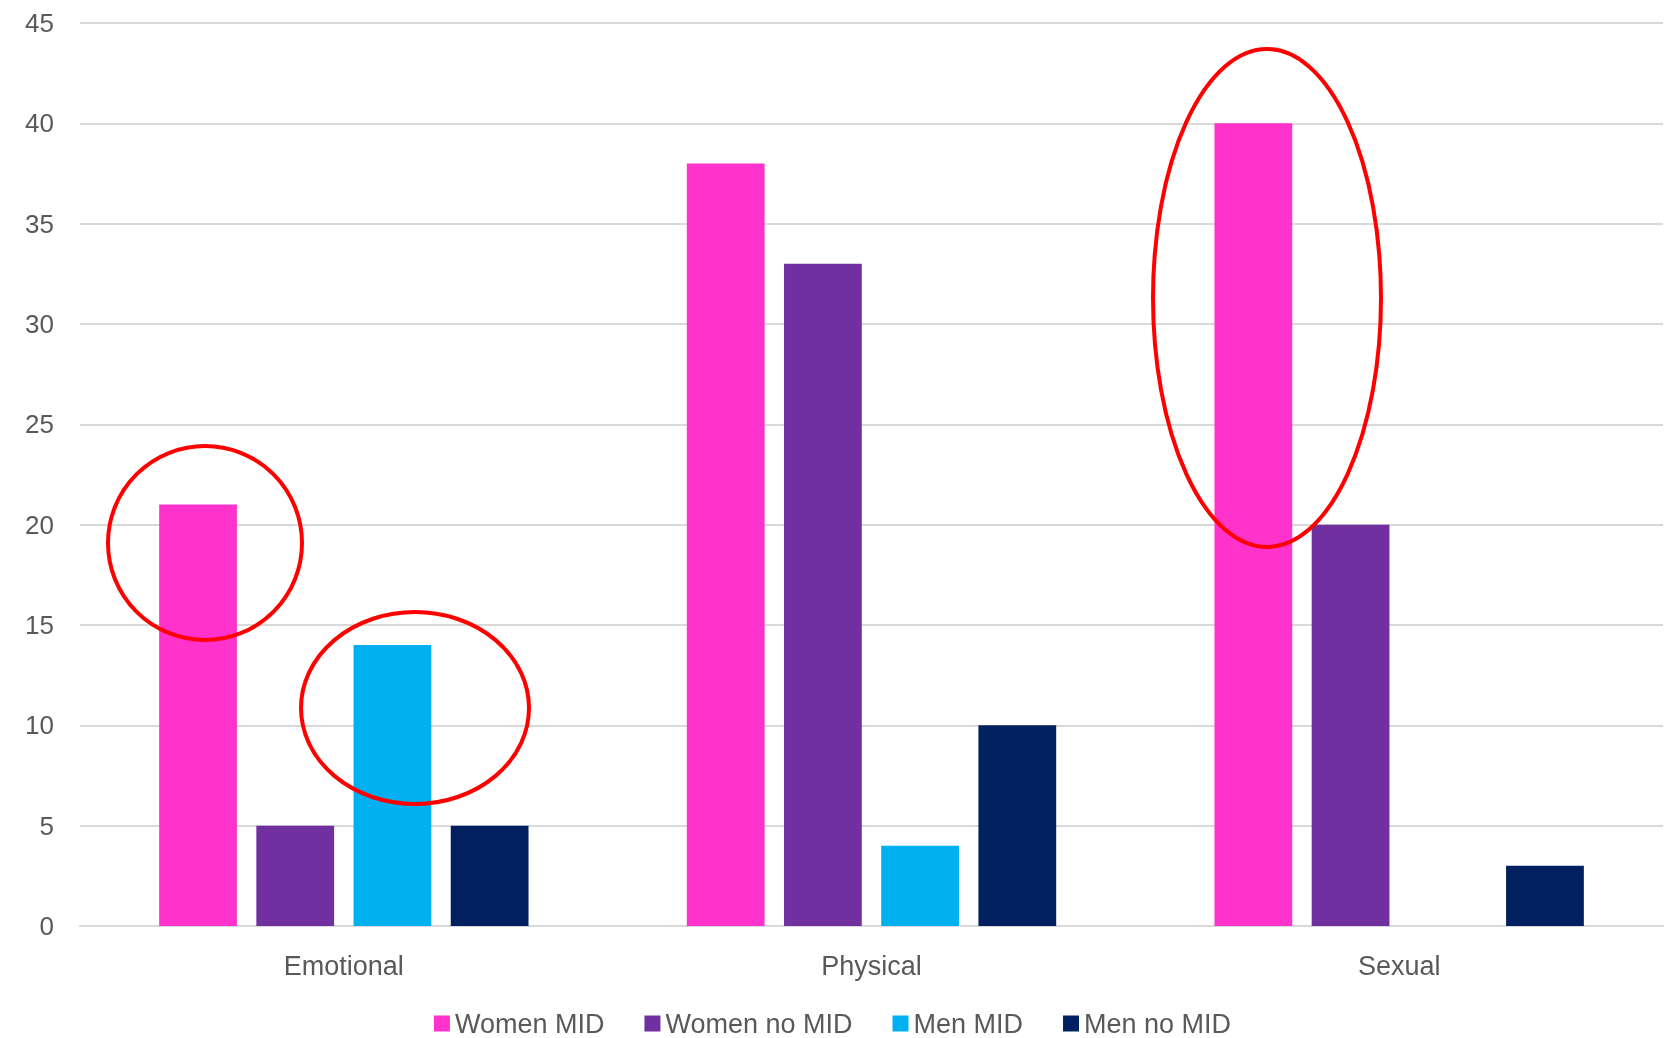 The height and width of the screenshot is (1038, 1665). I want to click on y-tick-label: 15, so click(39, 625).